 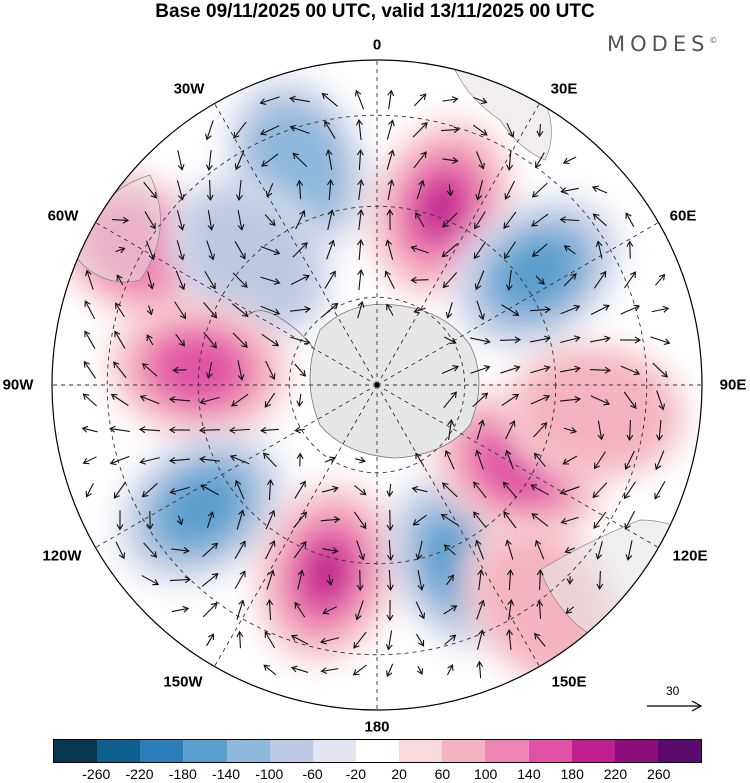 What do you see at coordinates (96, 774) in the screenshot?
I see `colorbar-tick-label: -260` at bounding box center [96, 774].